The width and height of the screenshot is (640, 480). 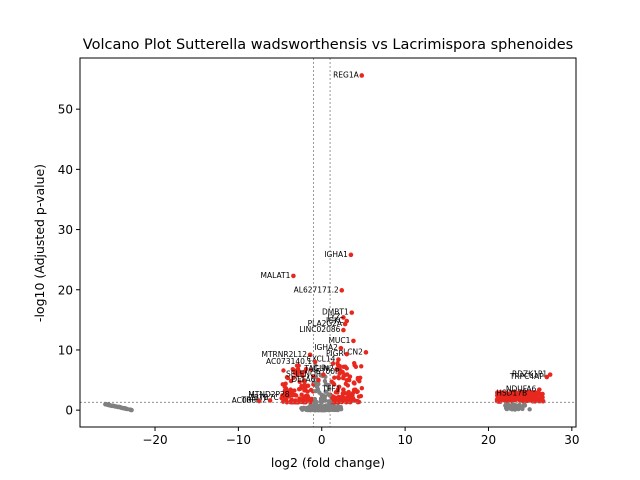 I want to click on point-label: REG1A, so click(x=346, y=74).